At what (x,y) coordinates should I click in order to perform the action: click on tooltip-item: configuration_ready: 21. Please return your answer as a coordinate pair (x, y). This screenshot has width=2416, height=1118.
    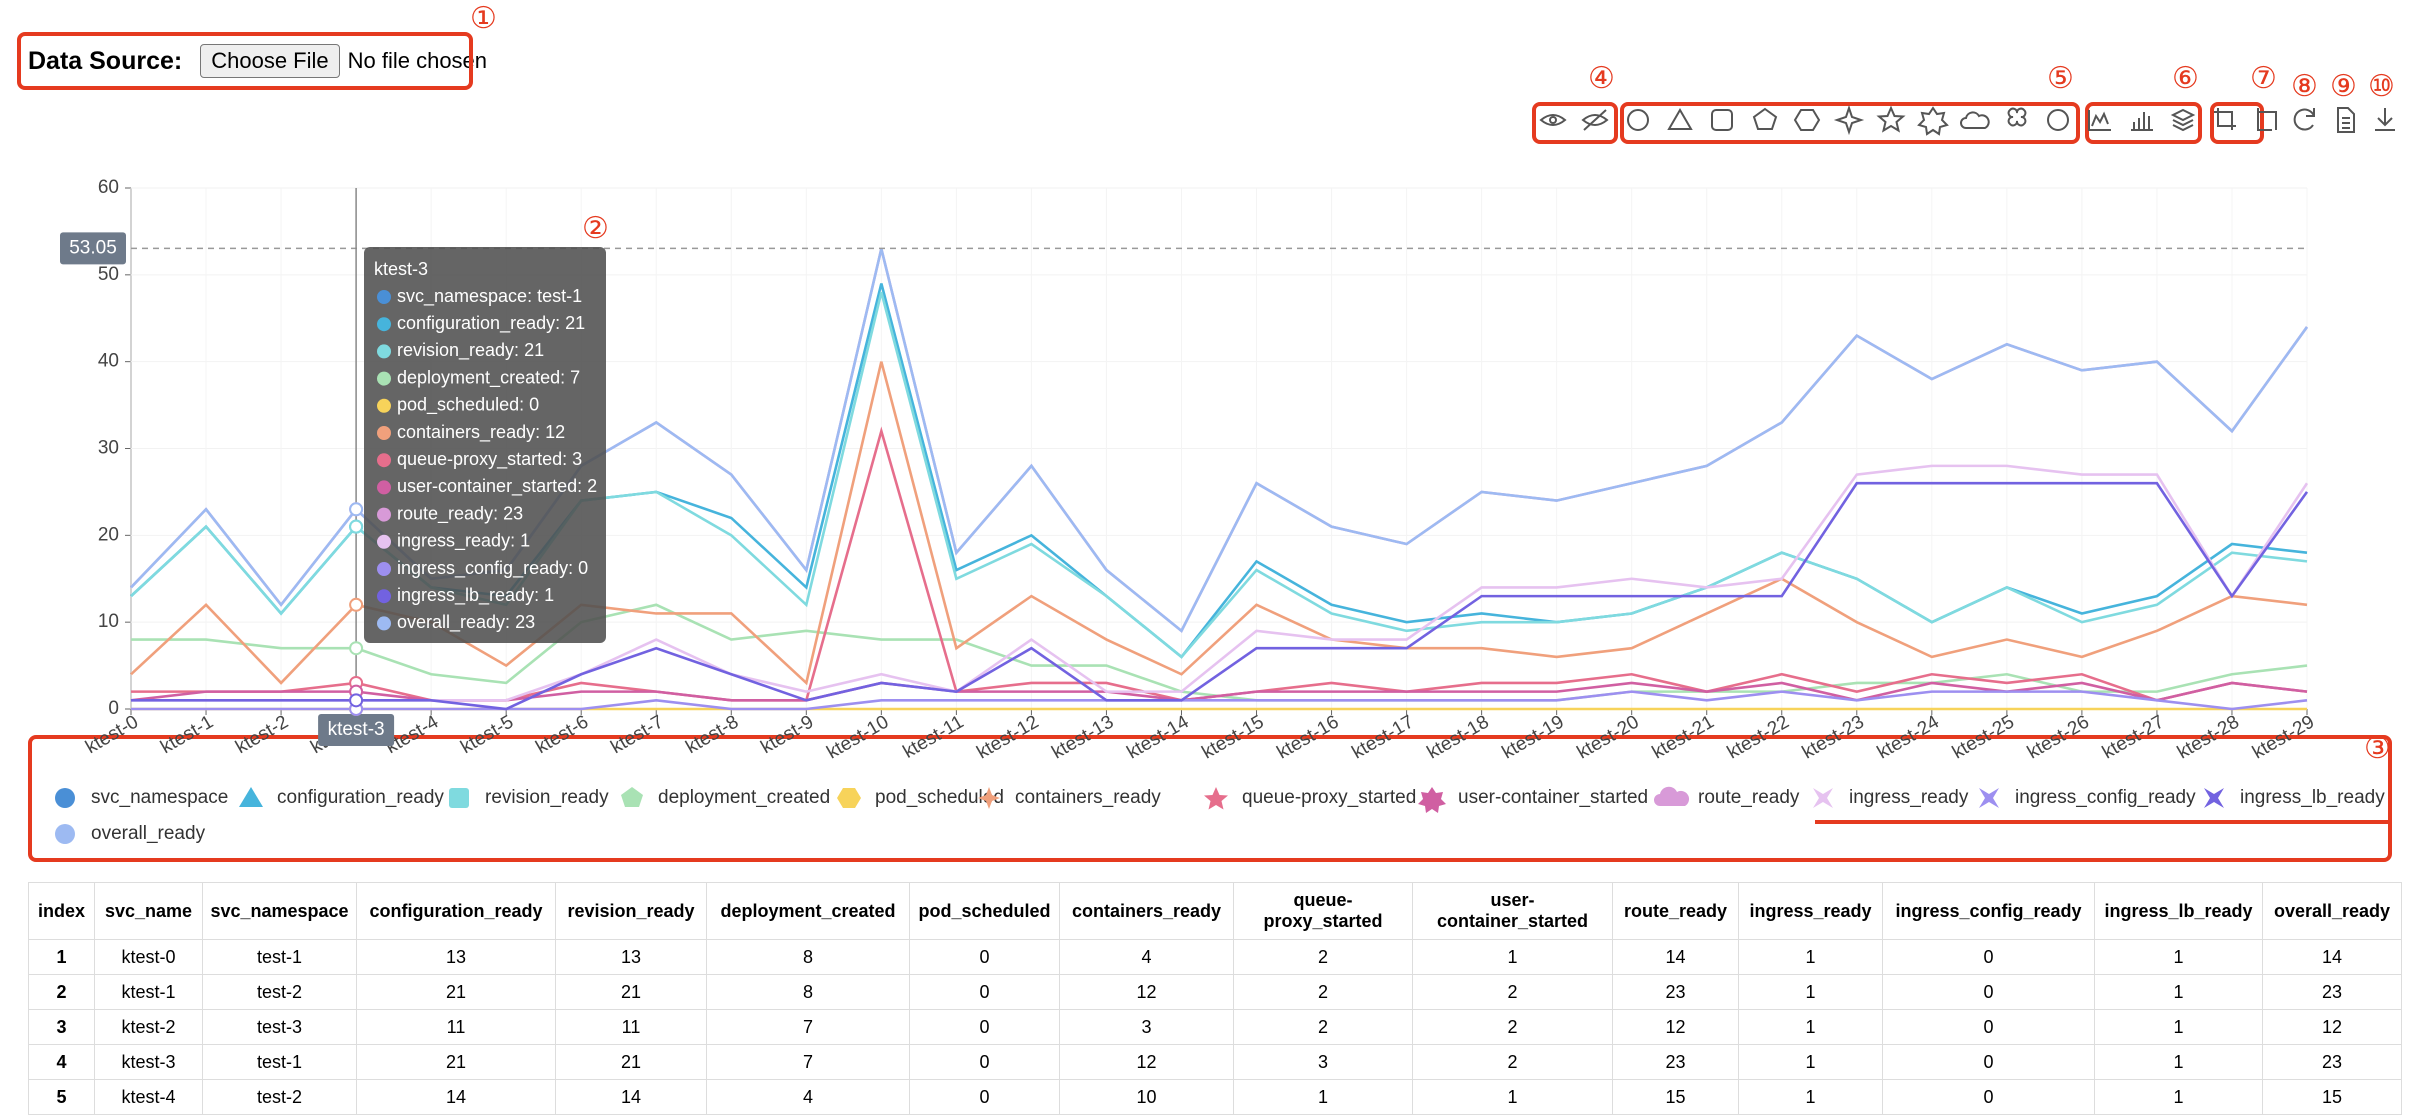
    Looking at the image, I should click on (491, 323).